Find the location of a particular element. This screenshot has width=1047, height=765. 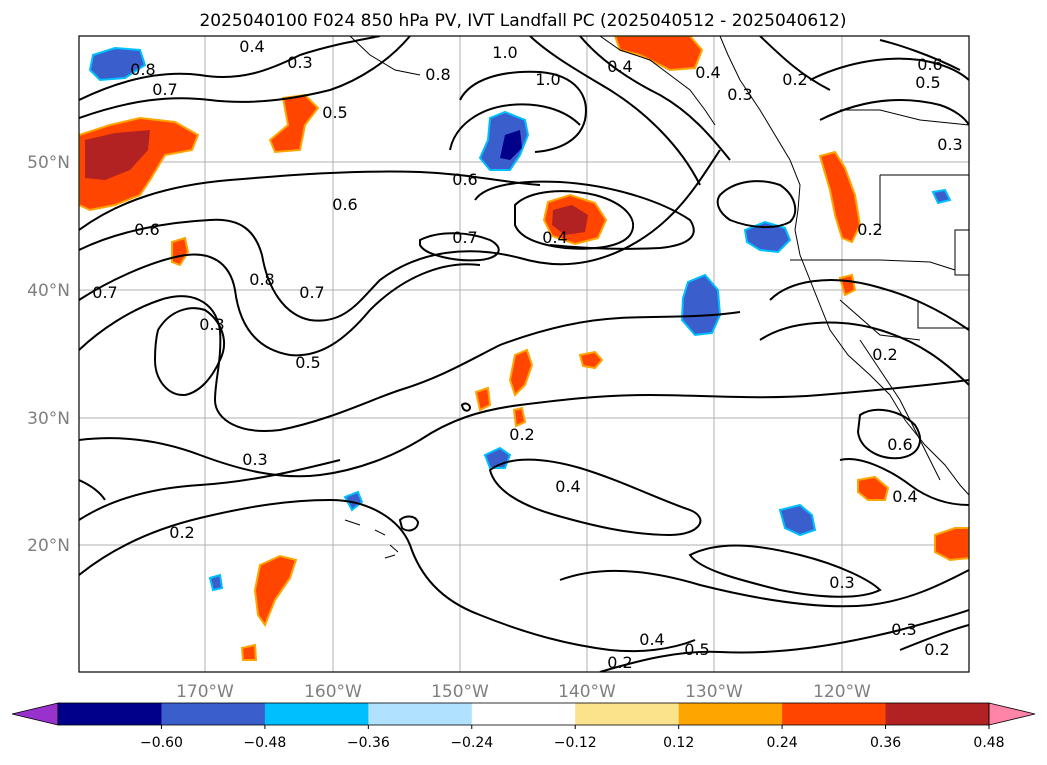

anomaly-positive-gulf is located at coordinates (294, 123).